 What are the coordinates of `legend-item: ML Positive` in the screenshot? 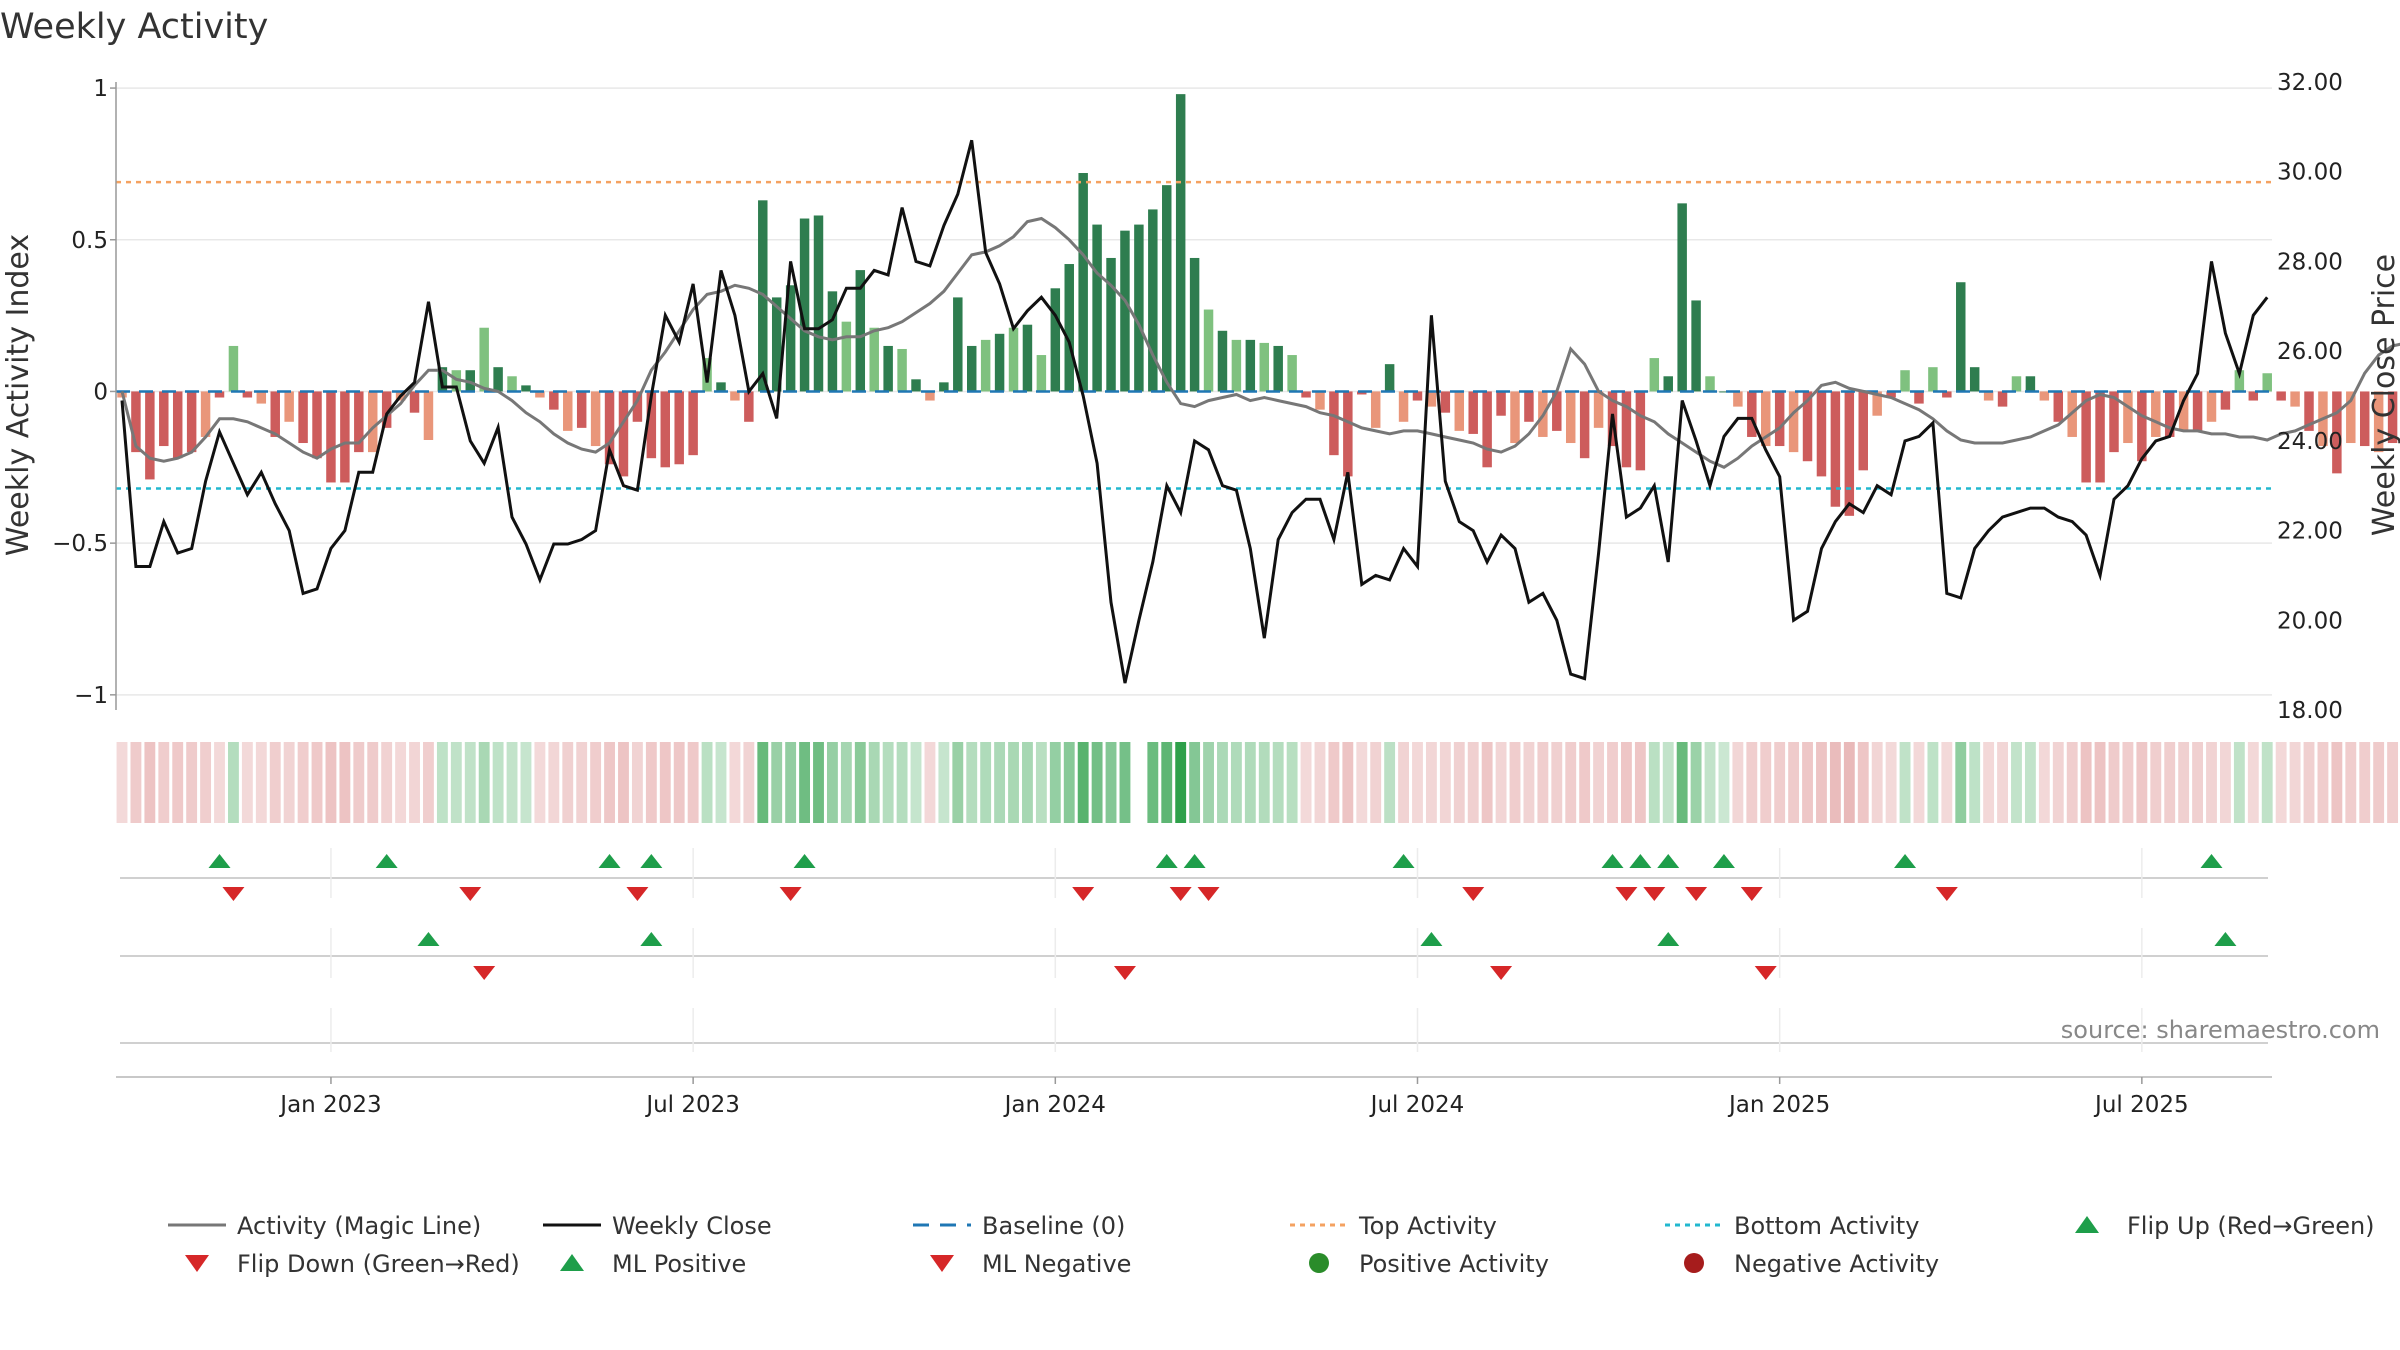 It's located at (653, 1264).